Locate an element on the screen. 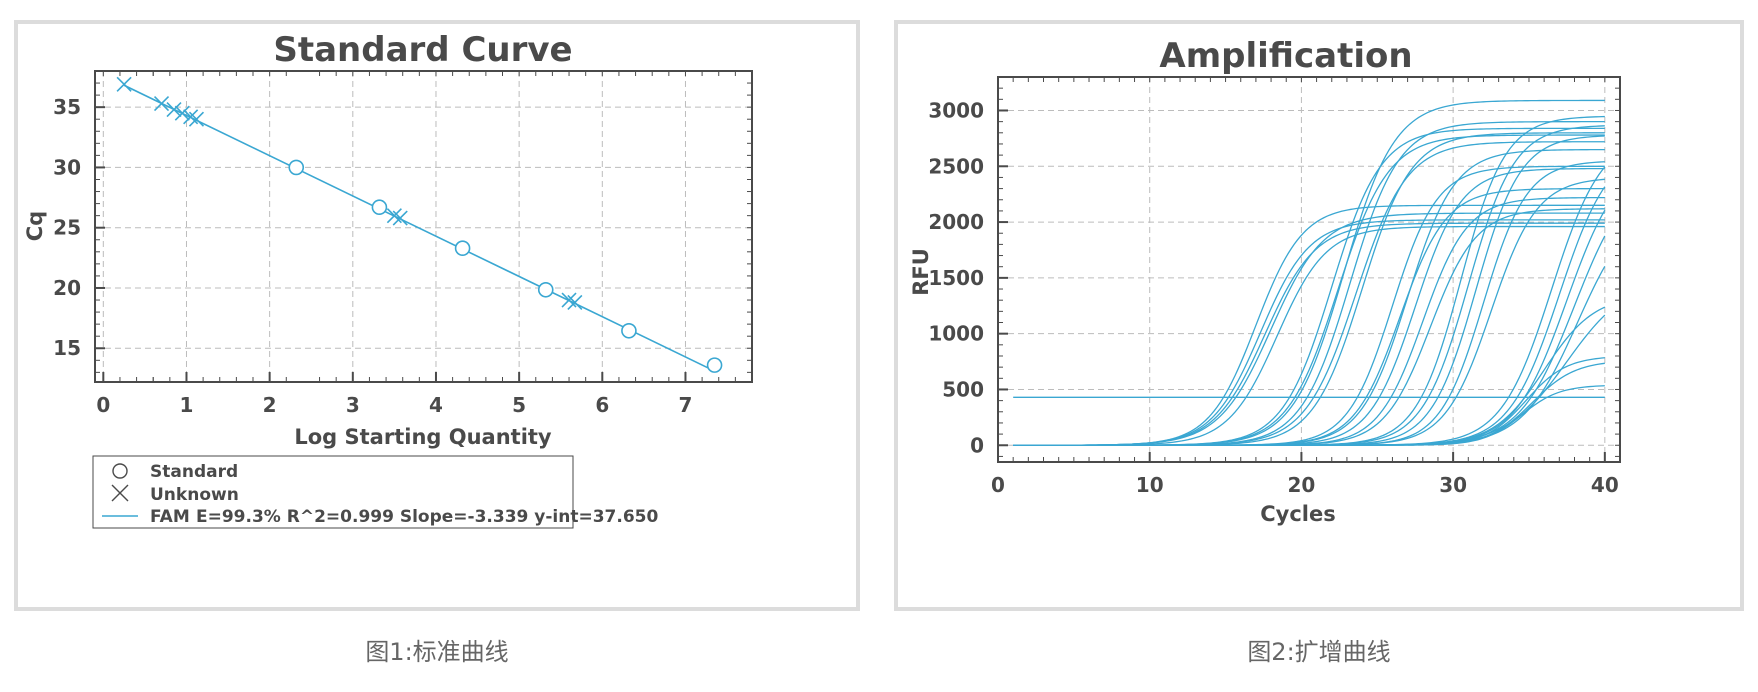  x-tick-label: 6 is located at coordinates (602, 405).